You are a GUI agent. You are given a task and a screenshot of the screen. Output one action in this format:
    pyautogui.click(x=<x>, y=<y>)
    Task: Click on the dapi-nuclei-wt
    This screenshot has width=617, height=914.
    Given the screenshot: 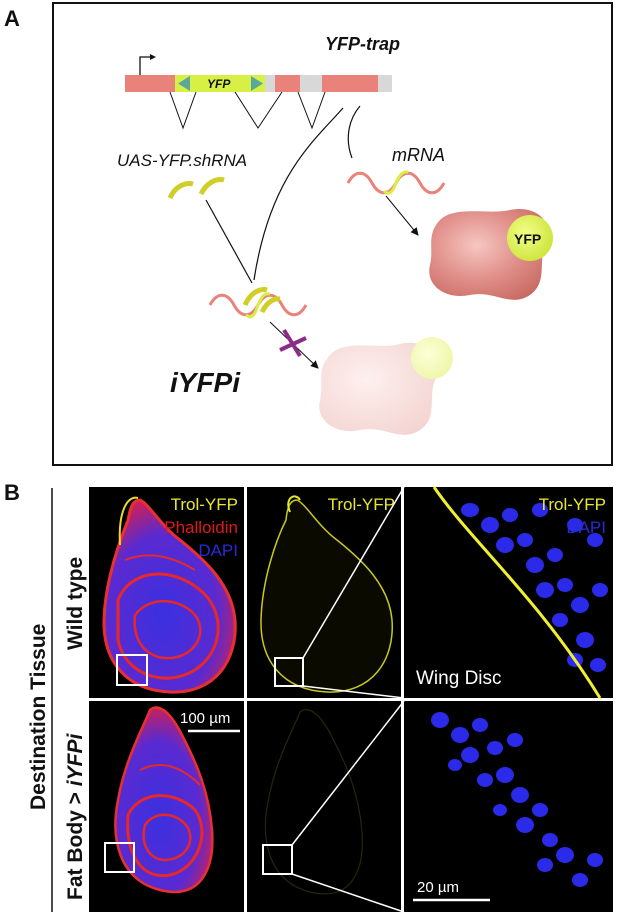 What is the action you would take?
    pyautogui.click(x=534, y=587)
    